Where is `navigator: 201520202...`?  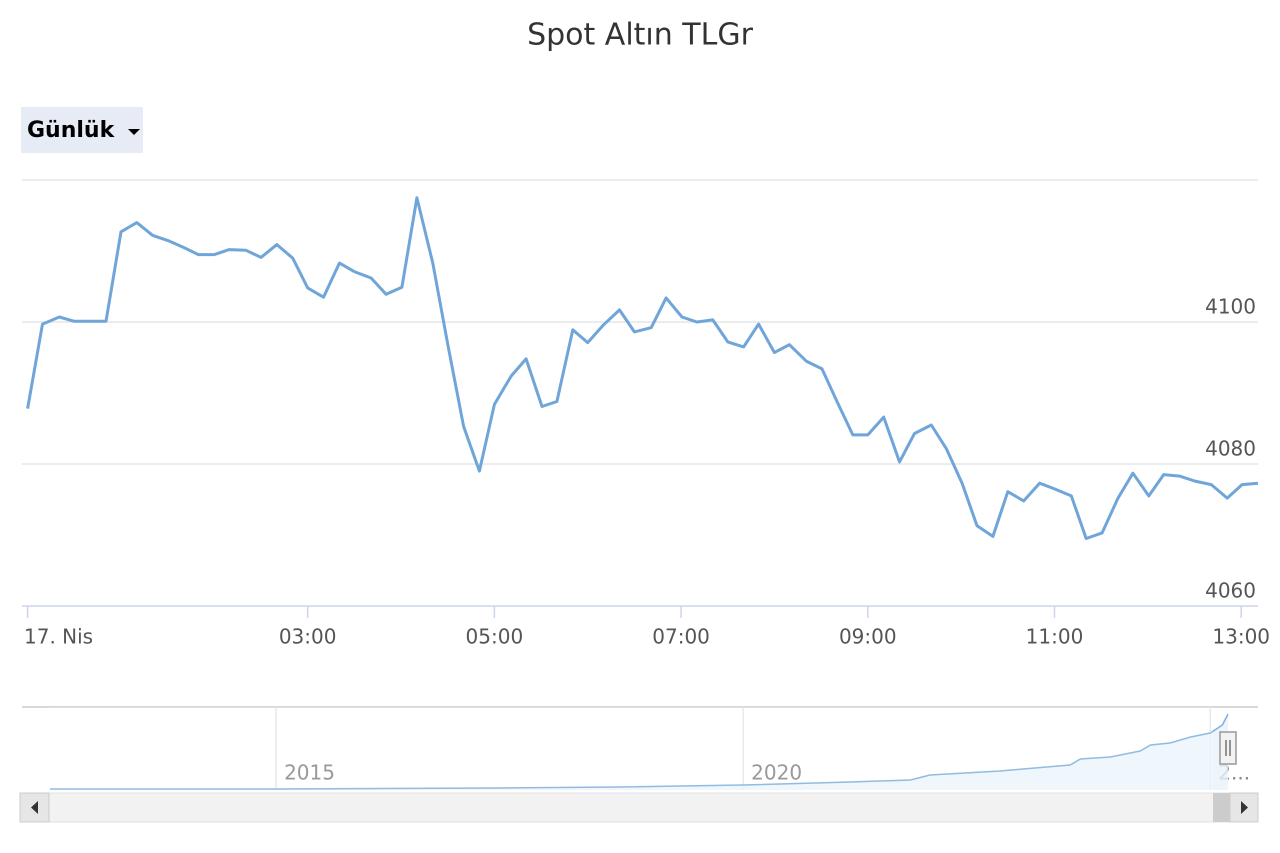
navigator: 201520202... is located at coordinates (640, 748).